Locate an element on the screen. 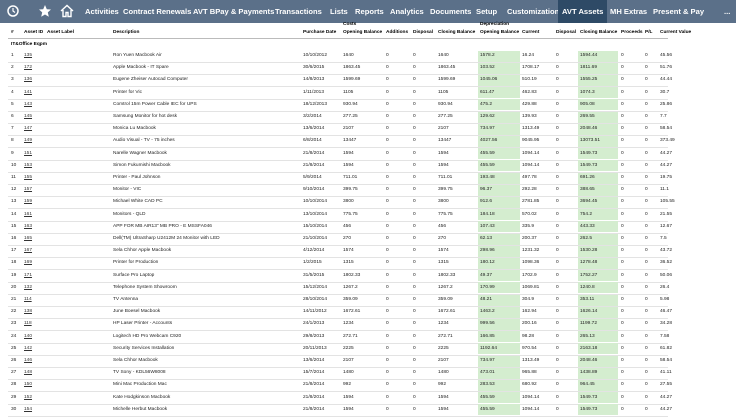  asset-id-link: 132 is located at coordinates (28, 287).